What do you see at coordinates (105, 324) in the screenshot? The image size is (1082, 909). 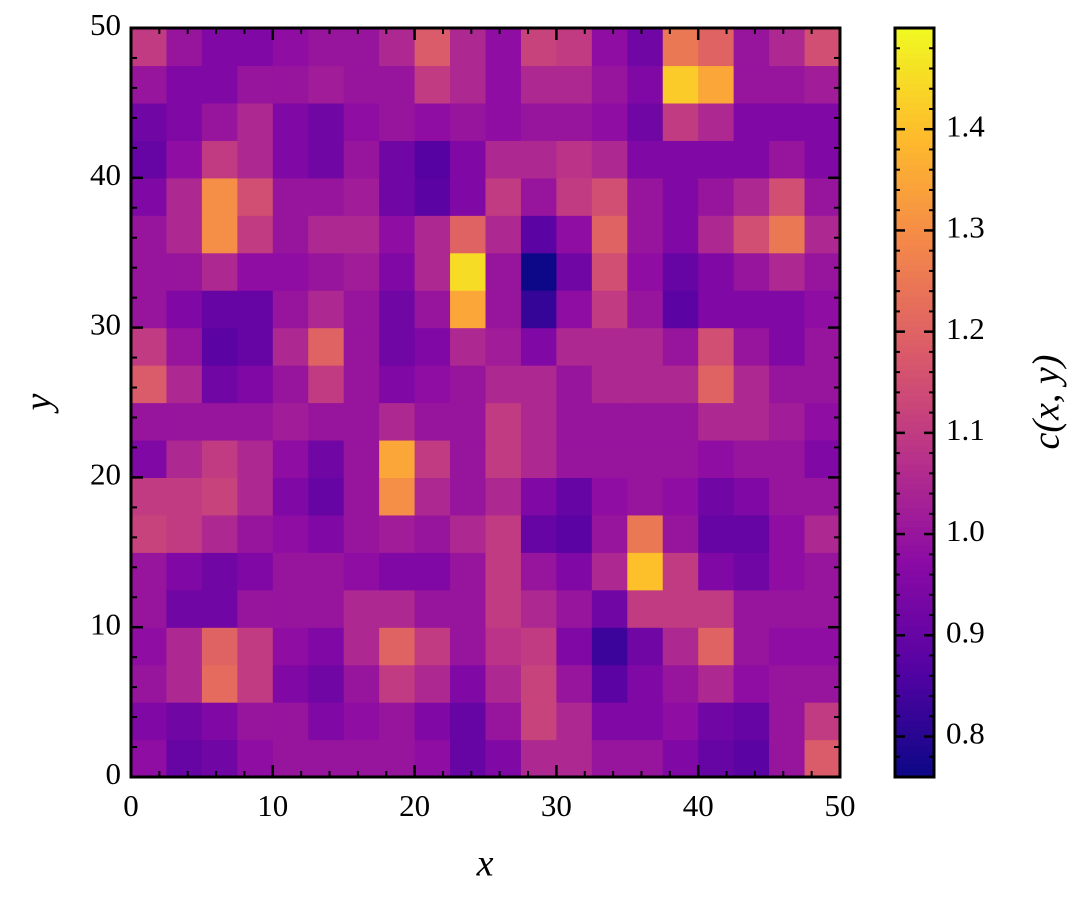 I see `y-tick-label: 30` at bounding box center [105, 324].